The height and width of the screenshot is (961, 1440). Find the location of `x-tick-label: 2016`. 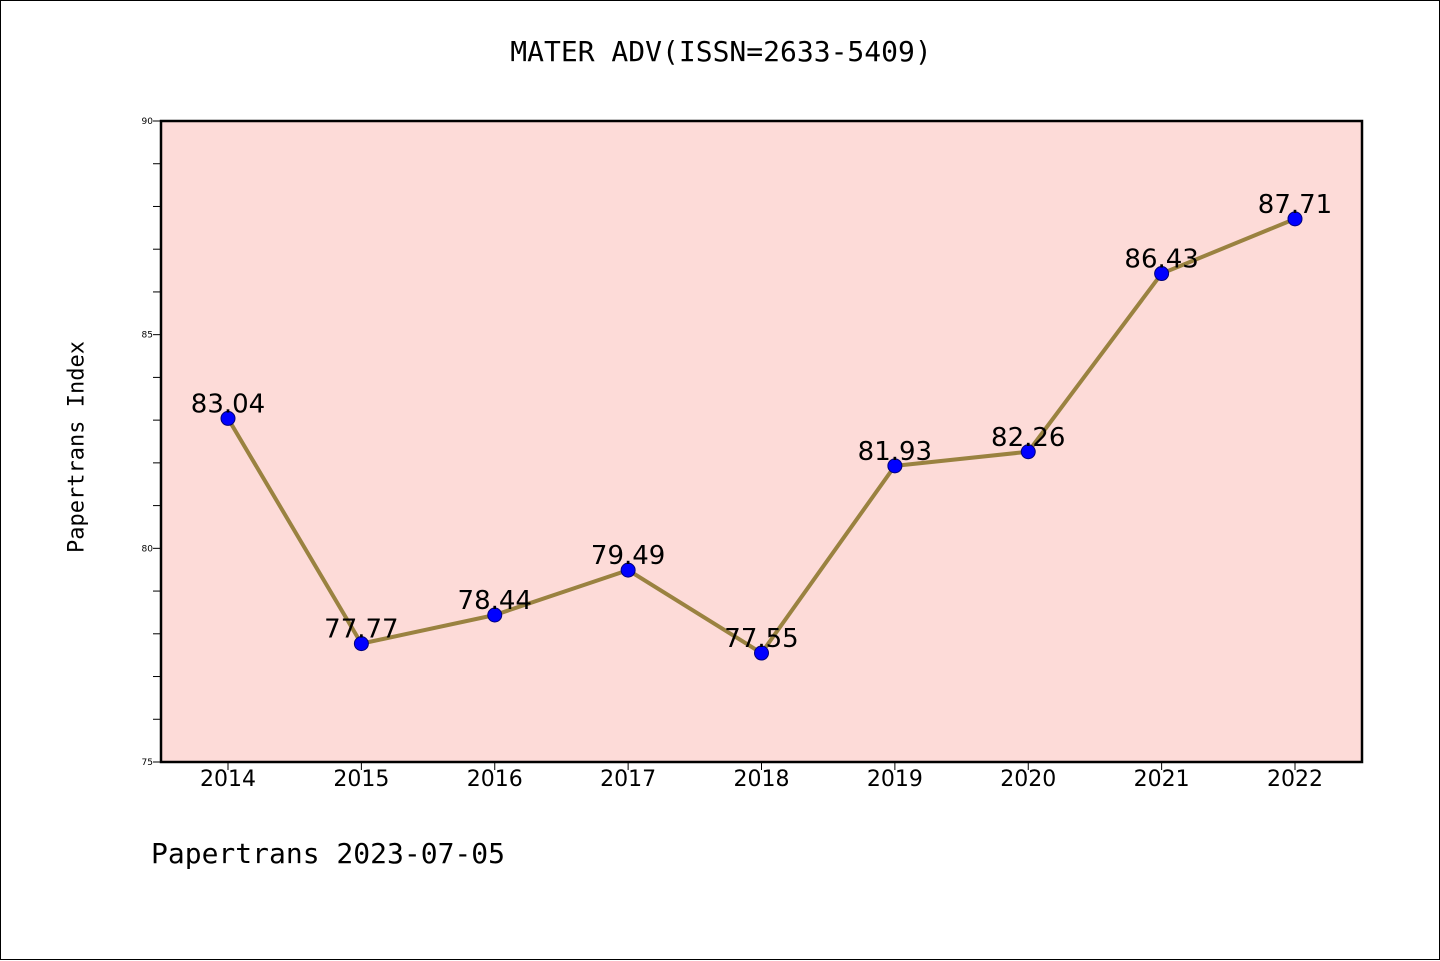

x-tick-label: 2016 is located at coordinates (495, 779).